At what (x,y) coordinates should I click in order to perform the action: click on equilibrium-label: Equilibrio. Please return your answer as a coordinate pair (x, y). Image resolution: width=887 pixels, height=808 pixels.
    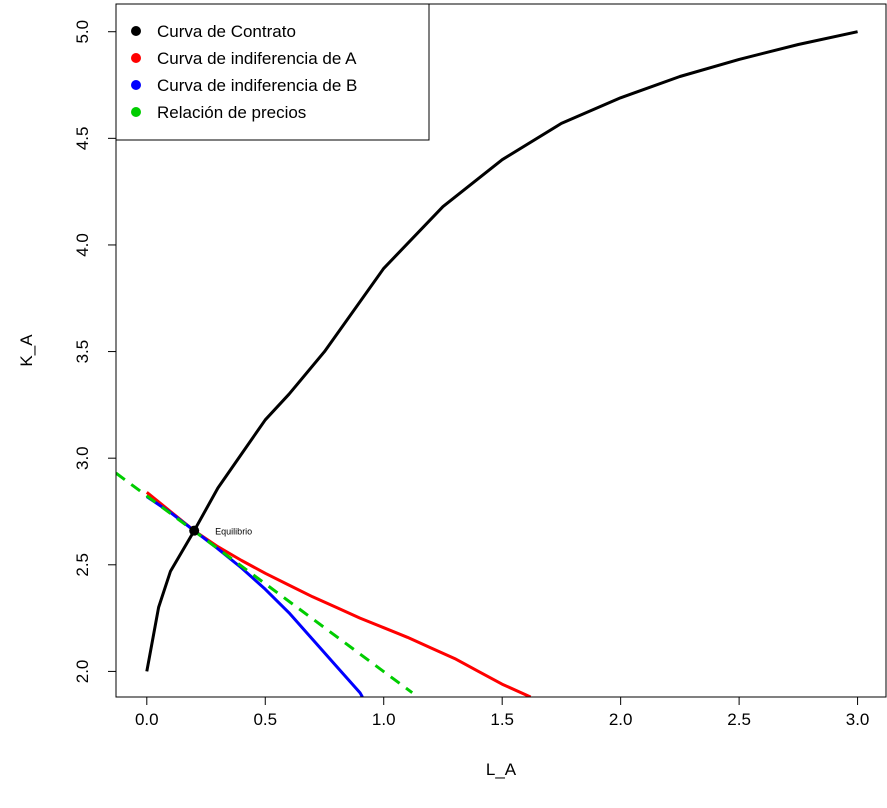
    Looking at the image, I should click on (233, 532).